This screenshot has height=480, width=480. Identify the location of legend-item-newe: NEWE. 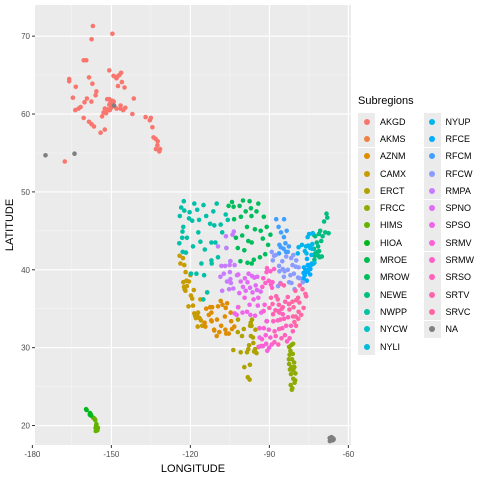
(384, 295).